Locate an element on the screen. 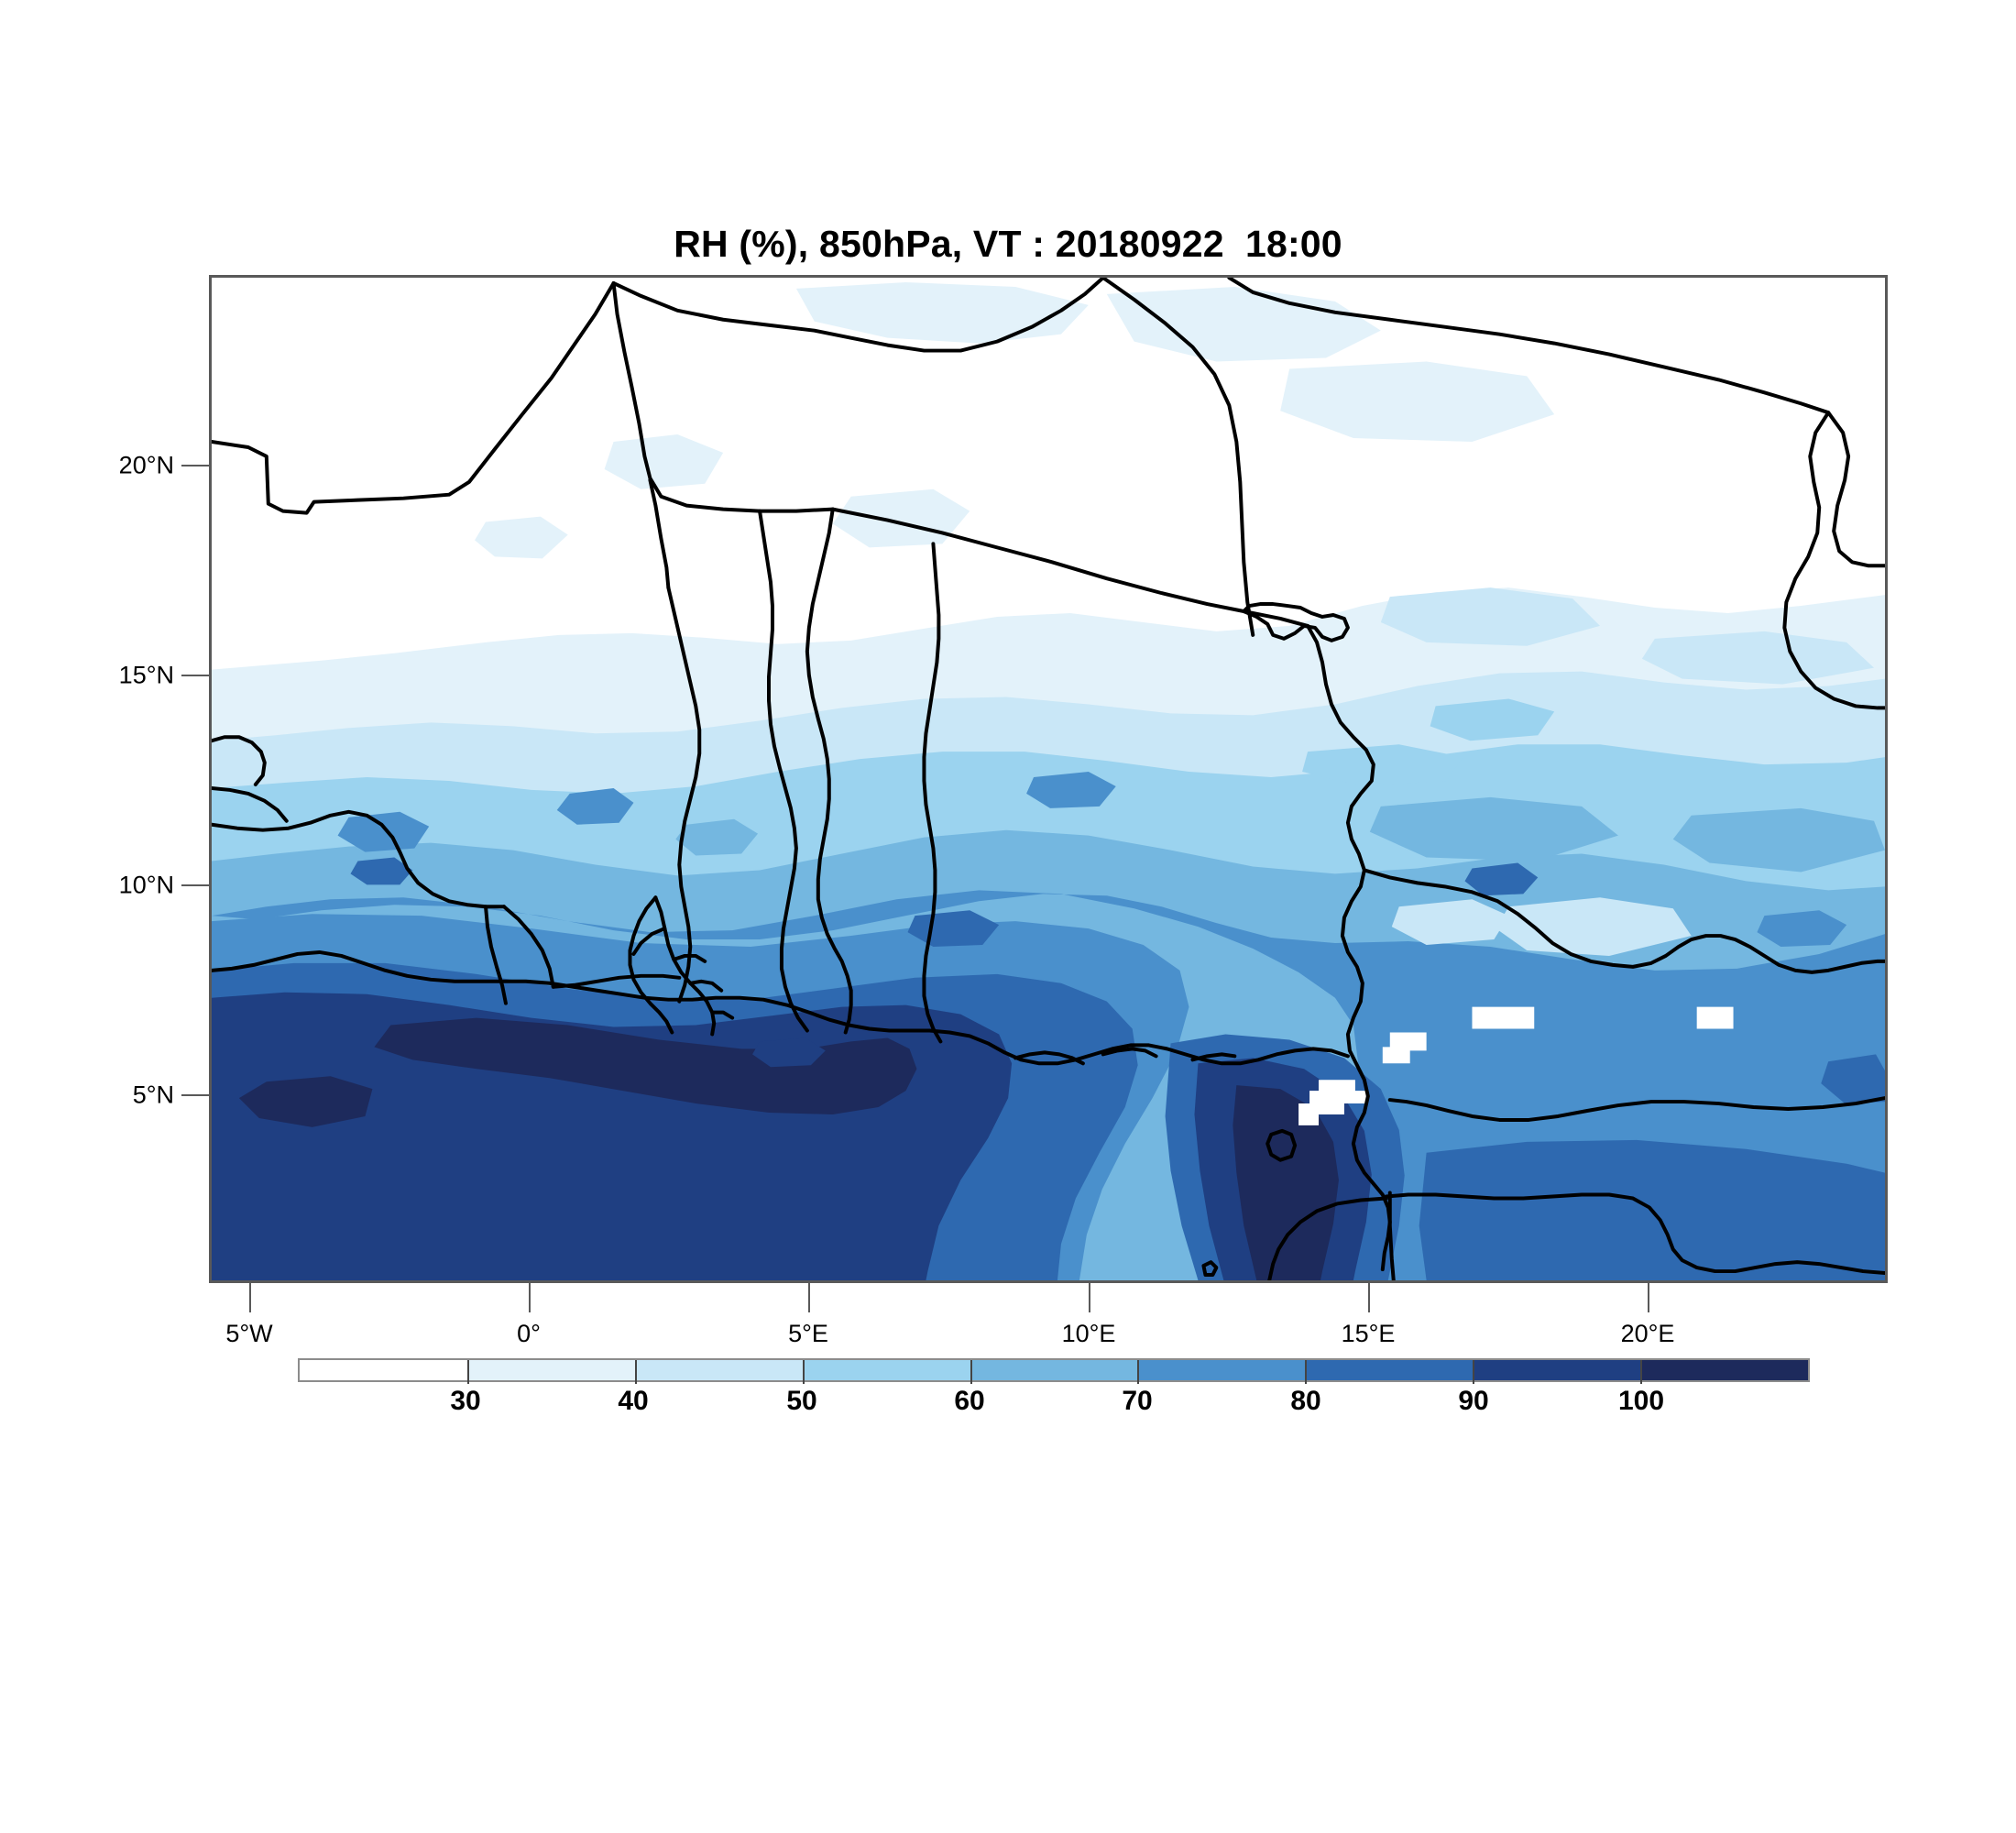 This screenshot has height=1833, width=2016. colorbar-tick-40: 40 is located at coordinates (633, 1401).